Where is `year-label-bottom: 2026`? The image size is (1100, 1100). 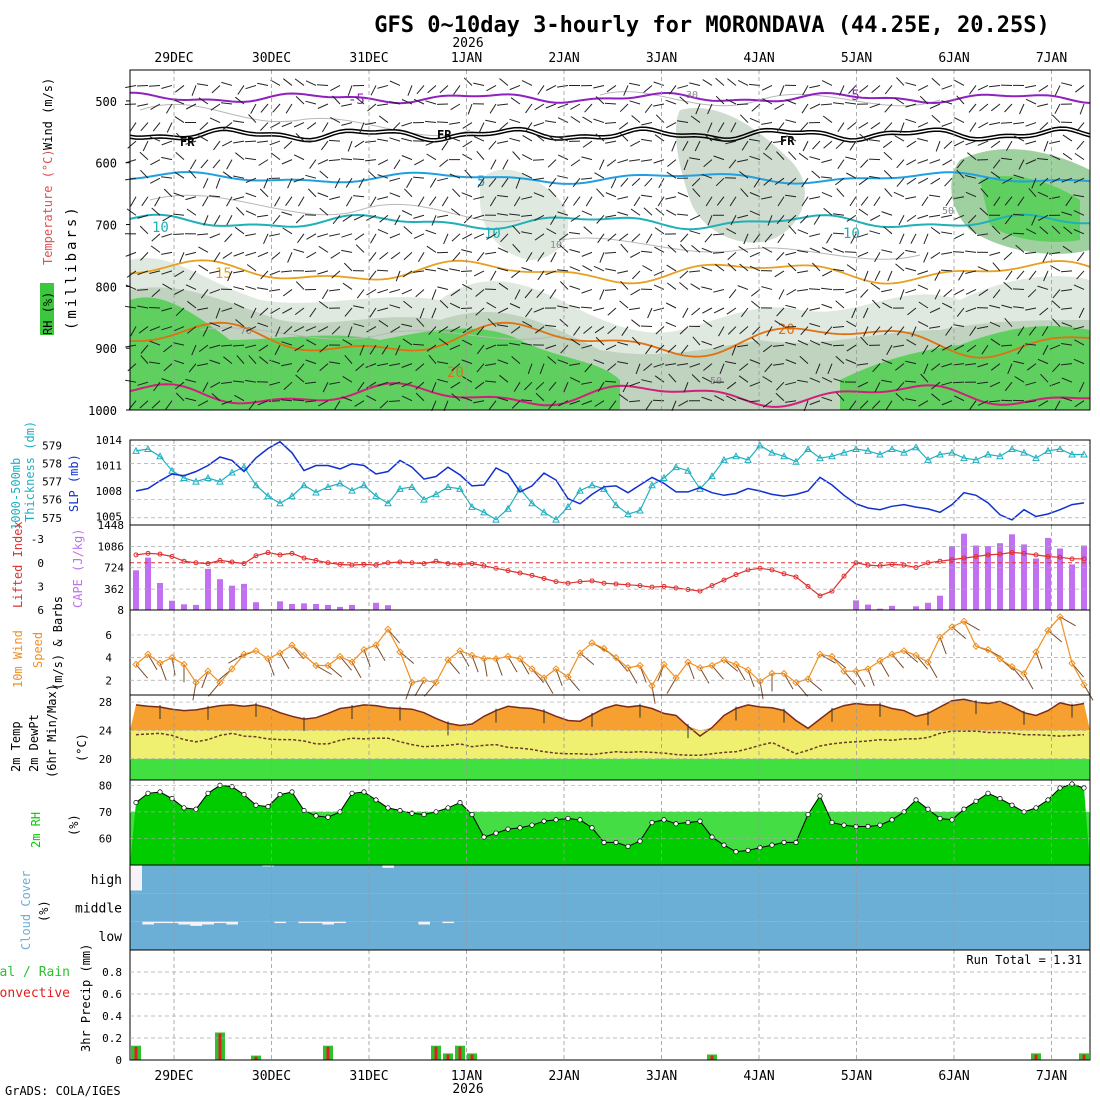 year-label-bottom: 2026 is located at coordinates (467, 1089).